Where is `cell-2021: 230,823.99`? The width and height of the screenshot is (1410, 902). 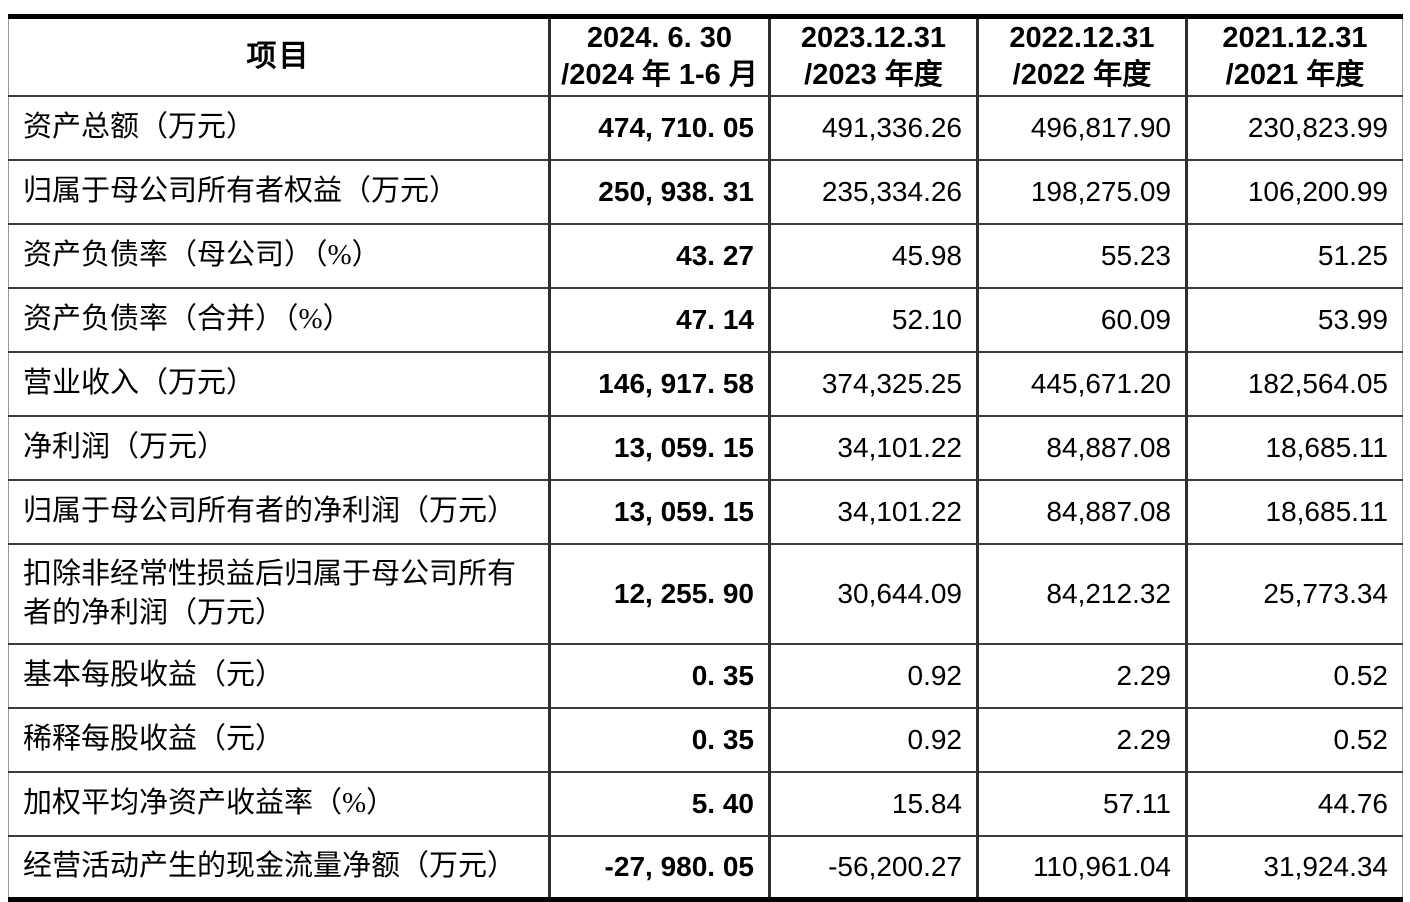
cell-2021: 230,823.99 is located at coordinates (1294, 127).